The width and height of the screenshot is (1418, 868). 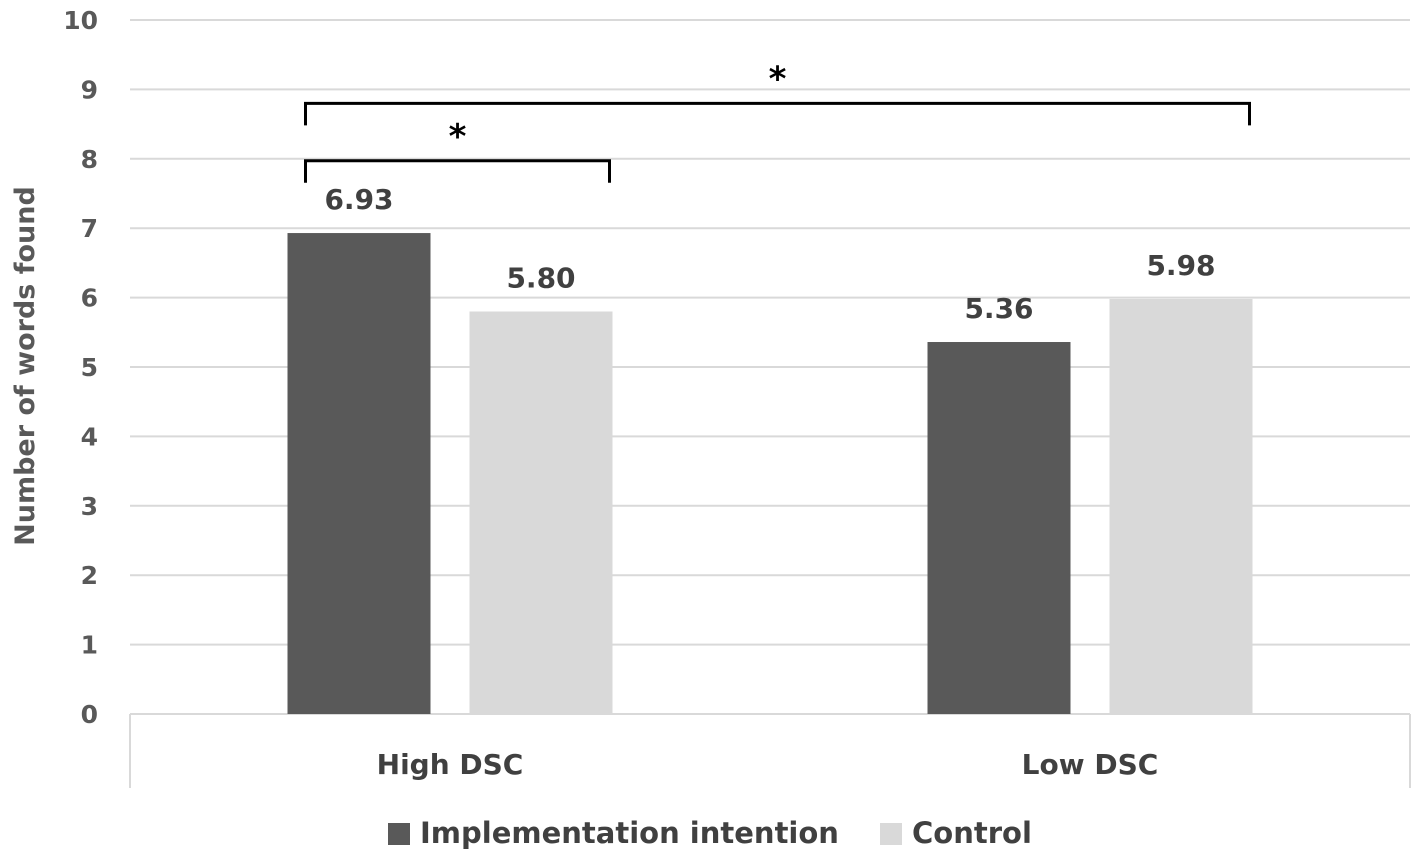 I want to click on data-label: 5.36, so click(x=998, y=308).